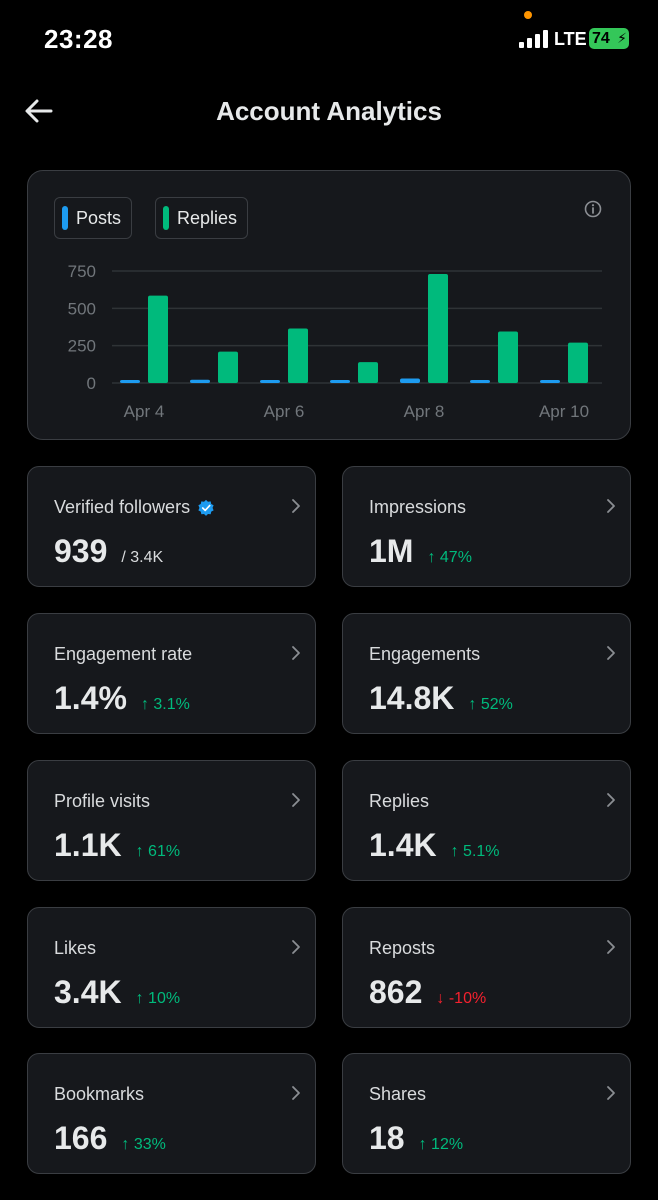 The image size is (658, 1200). What do you see at coordinates (171, 1113) in the screenshot?
I see `metric-card: Bookmarks 166 ↑ 33%` at bounding box center [171, 1113].